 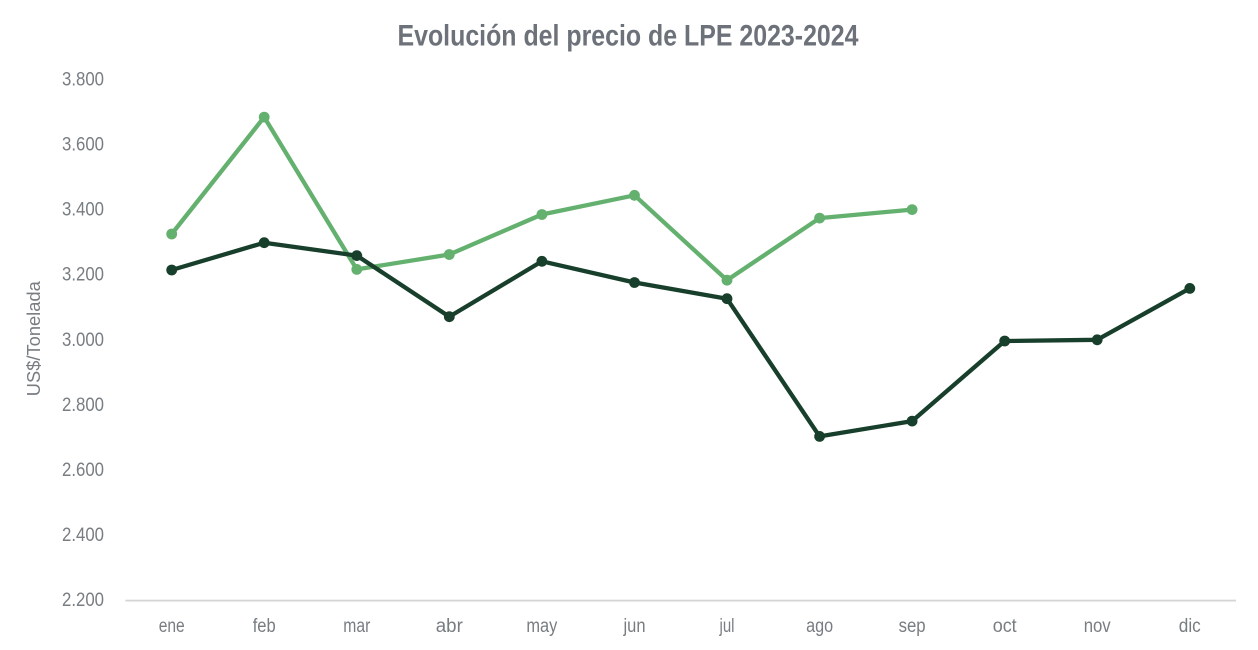 What do you see at coordinates (83, 340) in the screenshot?
I see `svg-text: 3.000` at bounding box center [83, 340].